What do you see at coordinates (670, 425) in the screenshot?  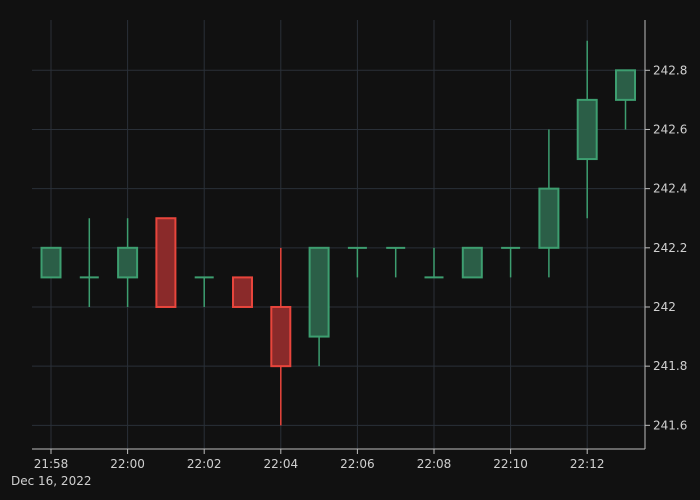 I see `y-tick-label: 241.6` at bounding box center [670, 425].